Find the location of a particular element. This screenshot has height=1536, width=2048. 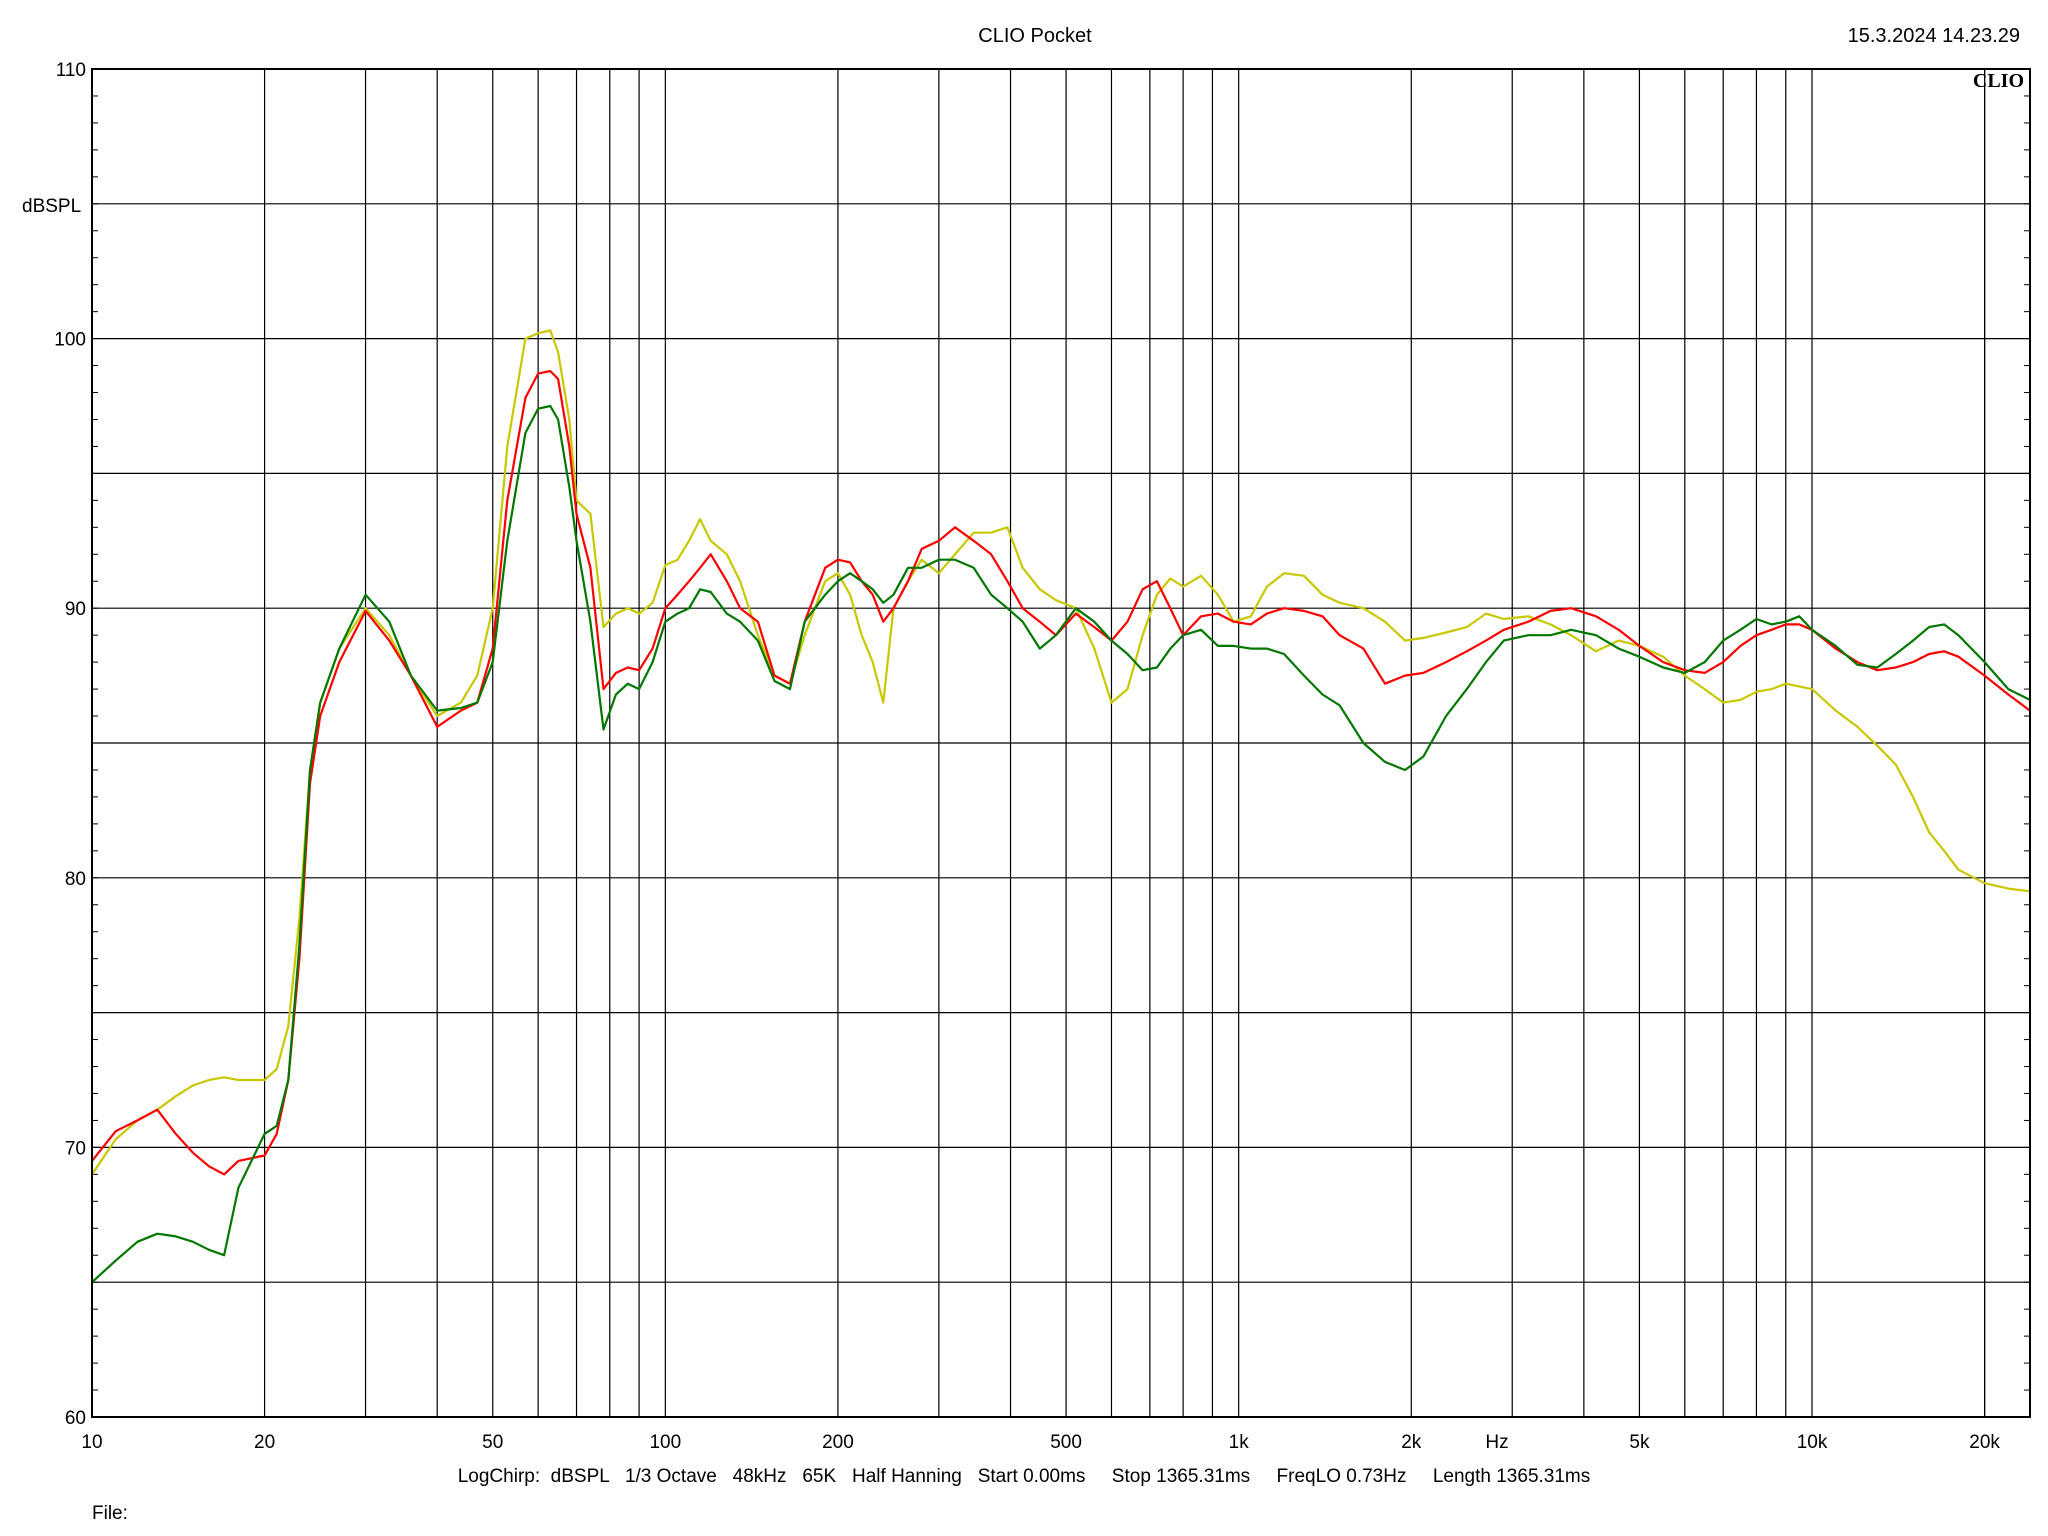

y-tick-label: 60 is located at coordinates (75, 1418).